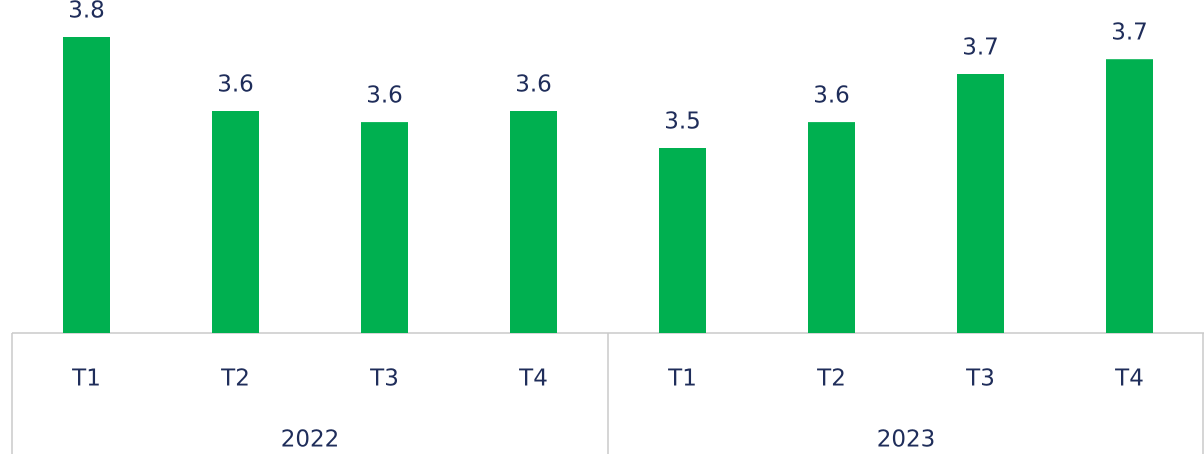 Image resolution: width=1204 pixels, height=458 pixels. What do you see at coordinates (86, 12) in the screenshot?
I see `value-label: 3.8` at bounding box center [86, 12].